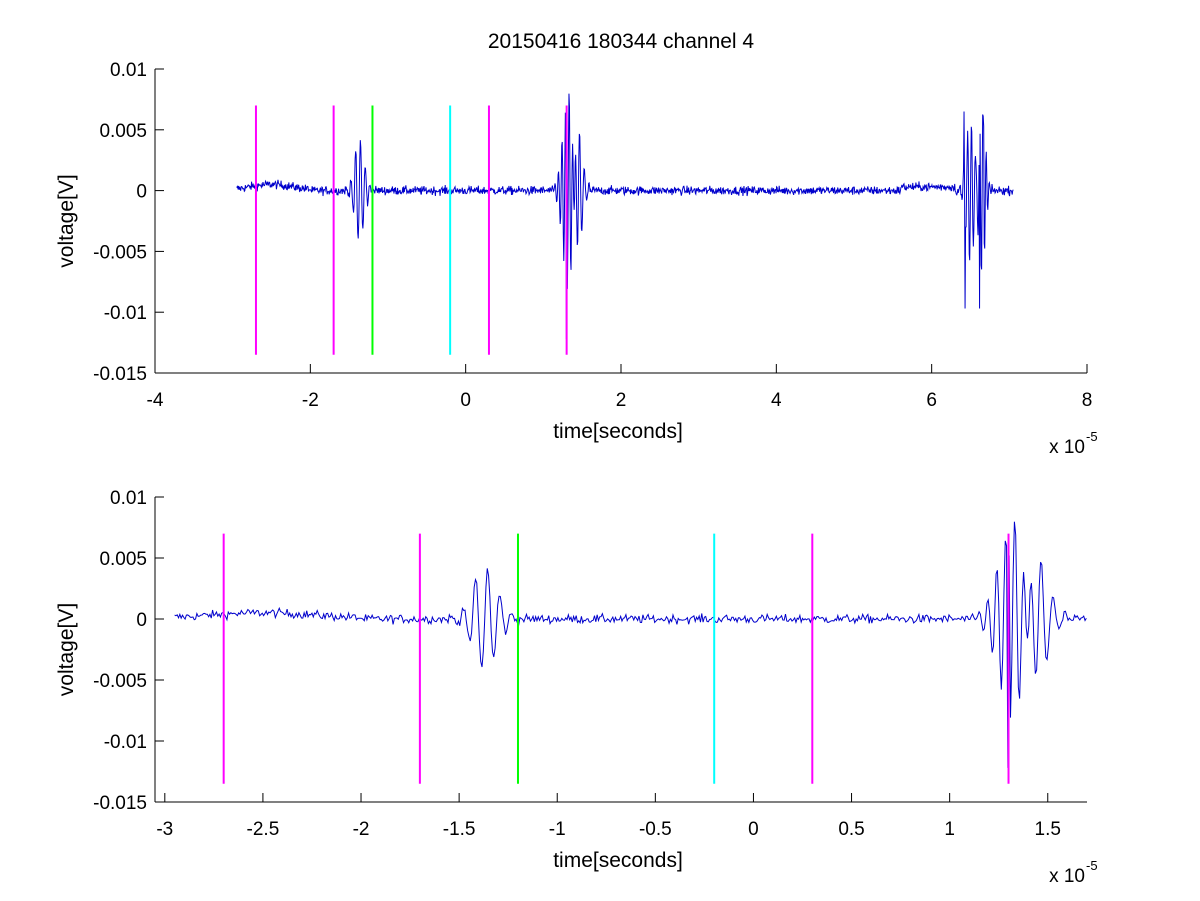 This screenshot has height=901, width=1200. What do you see at coordinates (931, 400) in the screenshot?
I see `x-tick-label: 6` at bounding box center [931, 400].